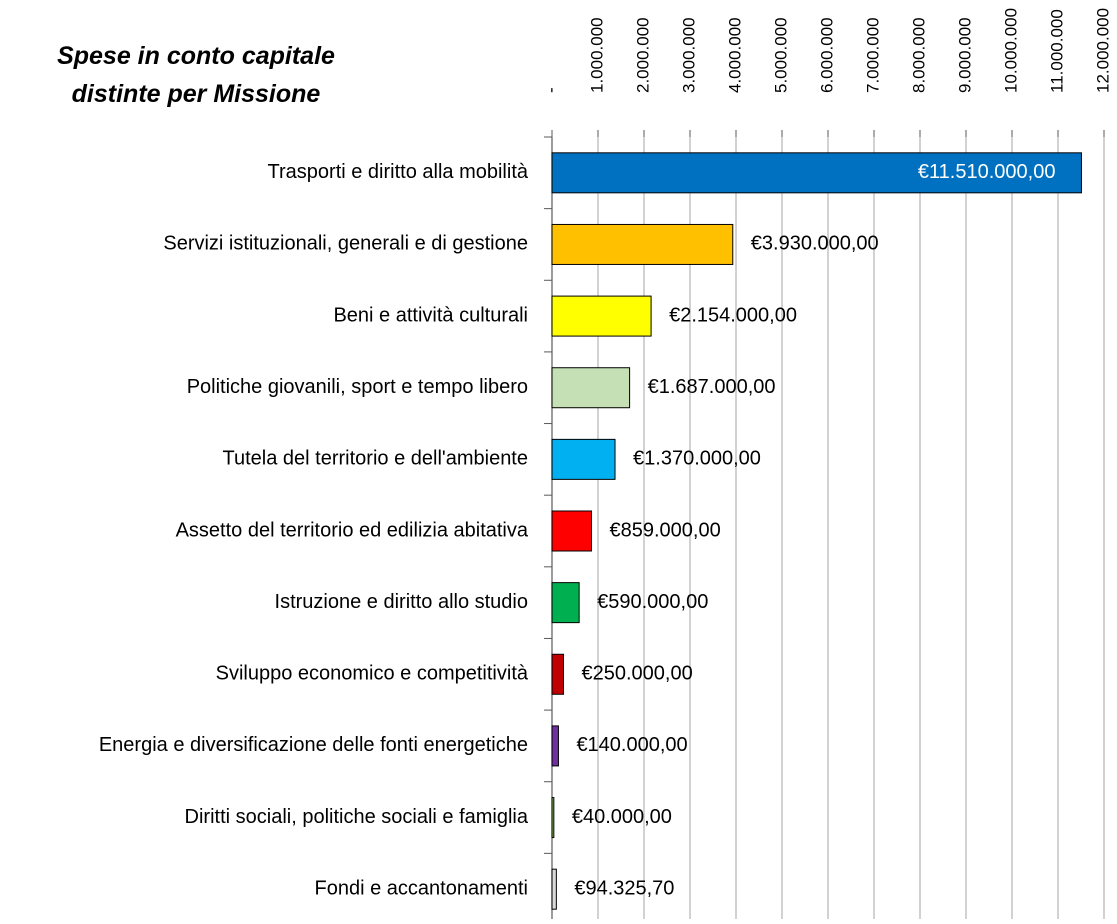  I want to click on x-tick-label: 6.000.000, so click(826, 55).